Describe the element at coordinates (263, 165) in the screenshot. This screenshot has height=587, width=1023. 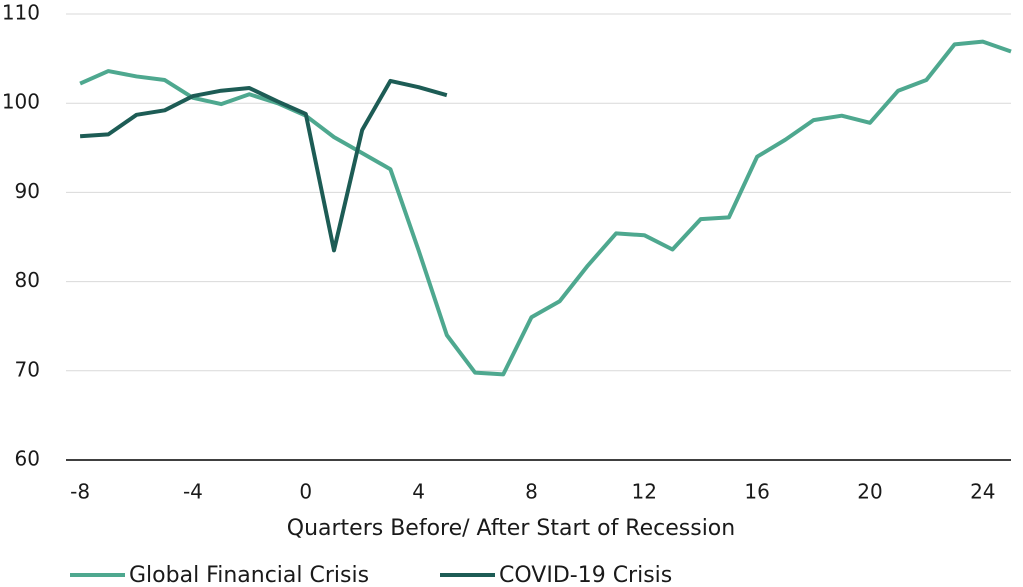
I see `line` at that location.